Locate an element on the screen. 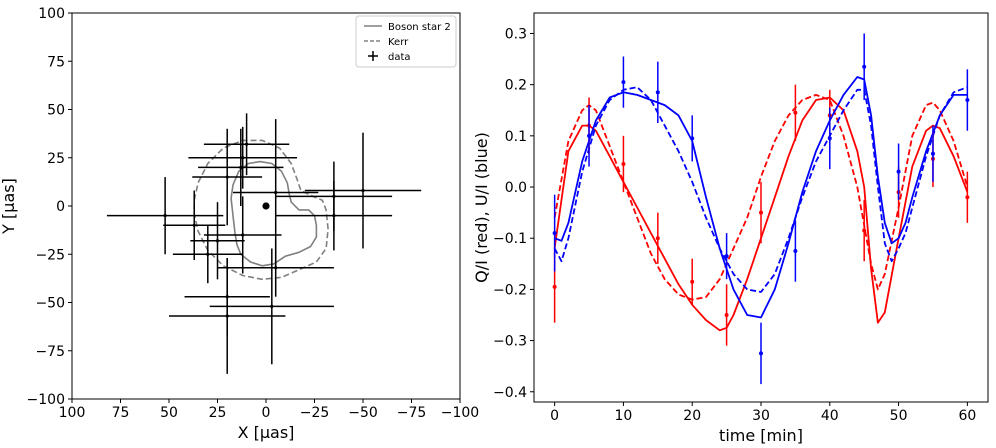 The width and height of the screenshot is (996, 448). y-tick-label: −0.2 is located at coordinates (510, 290).